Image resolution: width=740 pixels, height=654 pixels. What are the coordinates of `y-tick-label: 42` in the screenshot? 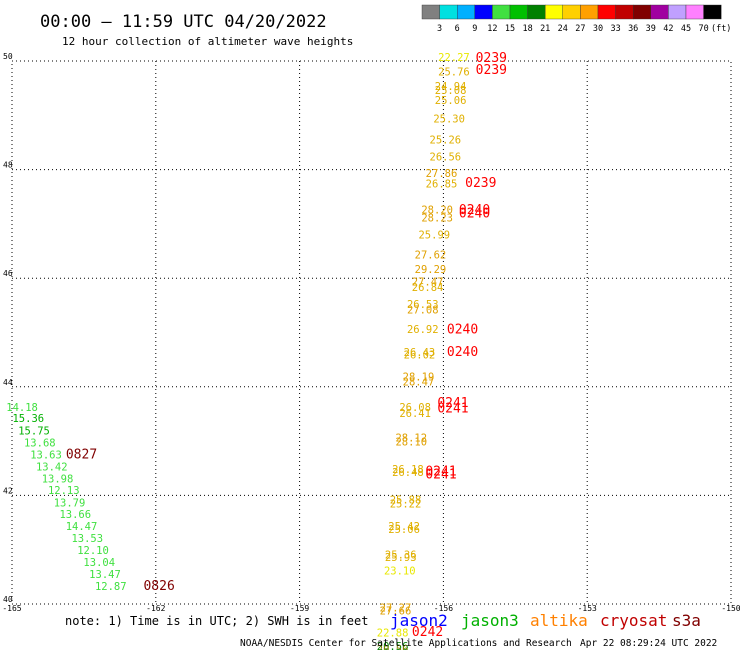 It's located at (8, 490).